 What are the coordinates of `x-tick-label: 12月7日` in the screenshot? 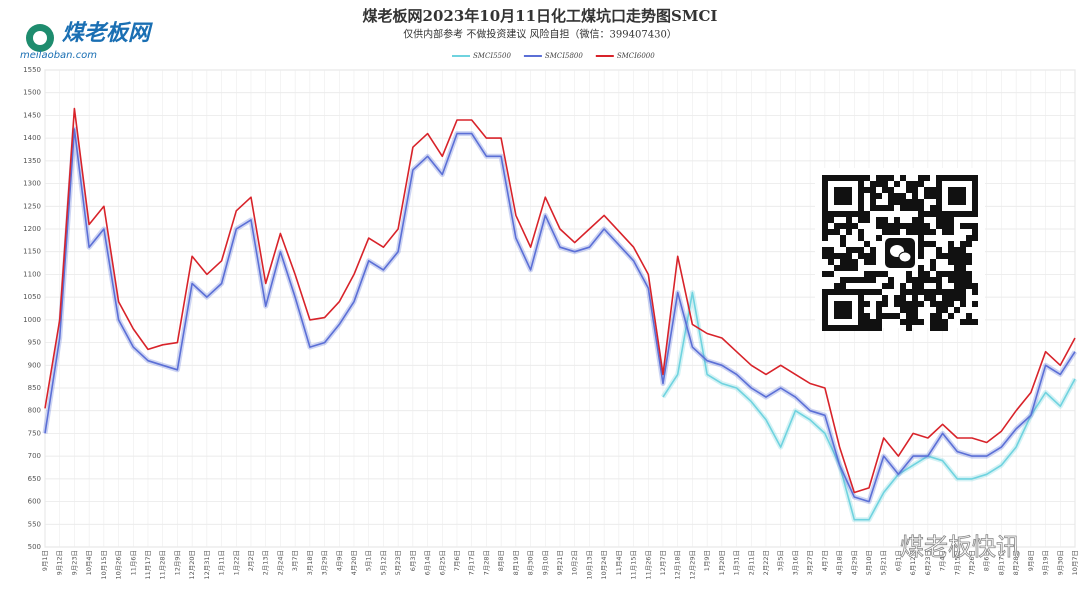 It's located at (663, 562).